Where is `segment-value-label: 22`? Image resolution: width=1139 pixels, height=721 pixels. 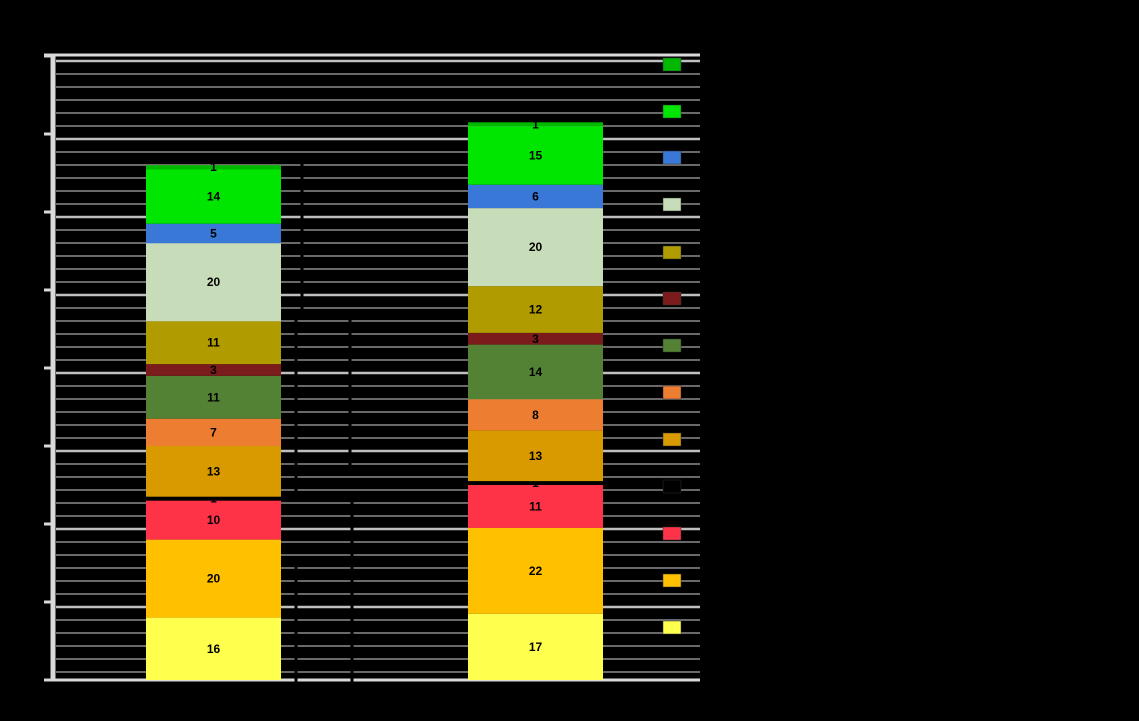 segment-value-label: 22 is located at coordinates (536, 571).